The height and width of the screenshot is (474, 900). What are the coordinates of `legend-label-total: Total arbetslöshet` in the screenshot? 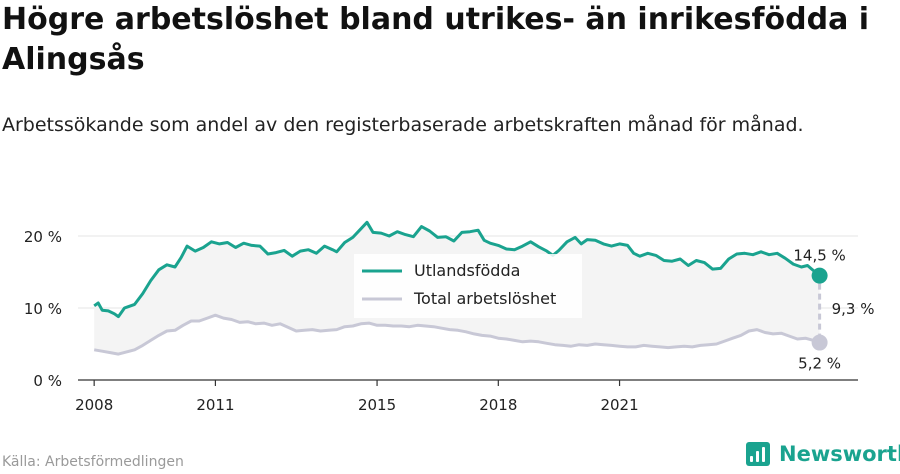 It's located at (484, 298).